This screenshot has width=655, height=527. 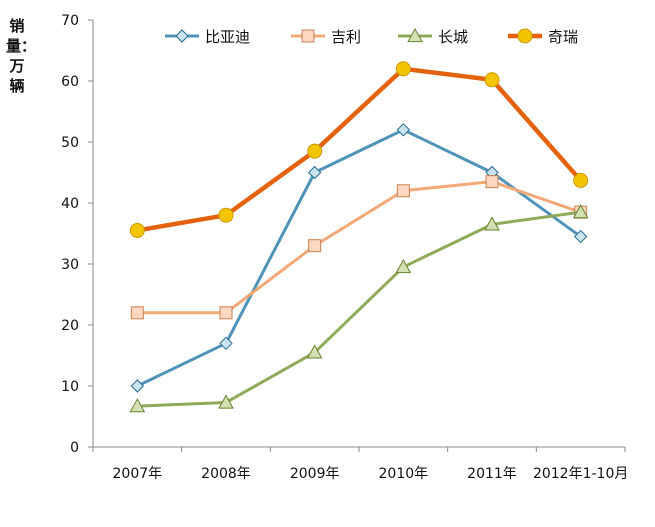 What do you see at coordinates (70, 143) in the screenshot?
I see `y-tick-label: 50` at bounding box center [70, 143].